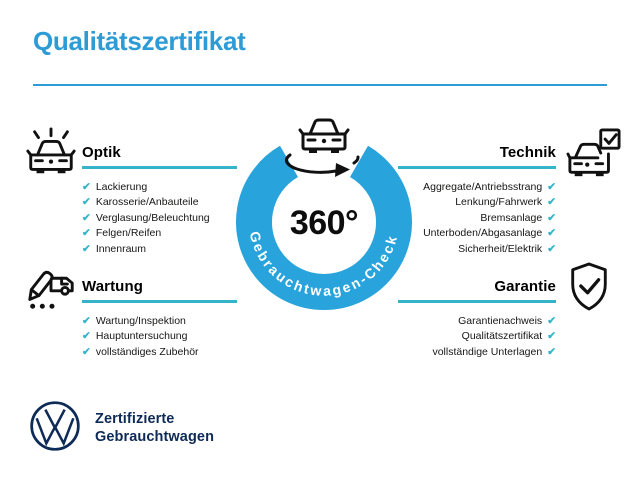 This screenshot has width=640, height=480. What do you see at coordinates (487, 351) in the screenshot?
I see `item-label: vollständige Unterlagen` at bounding box center [487, 351].